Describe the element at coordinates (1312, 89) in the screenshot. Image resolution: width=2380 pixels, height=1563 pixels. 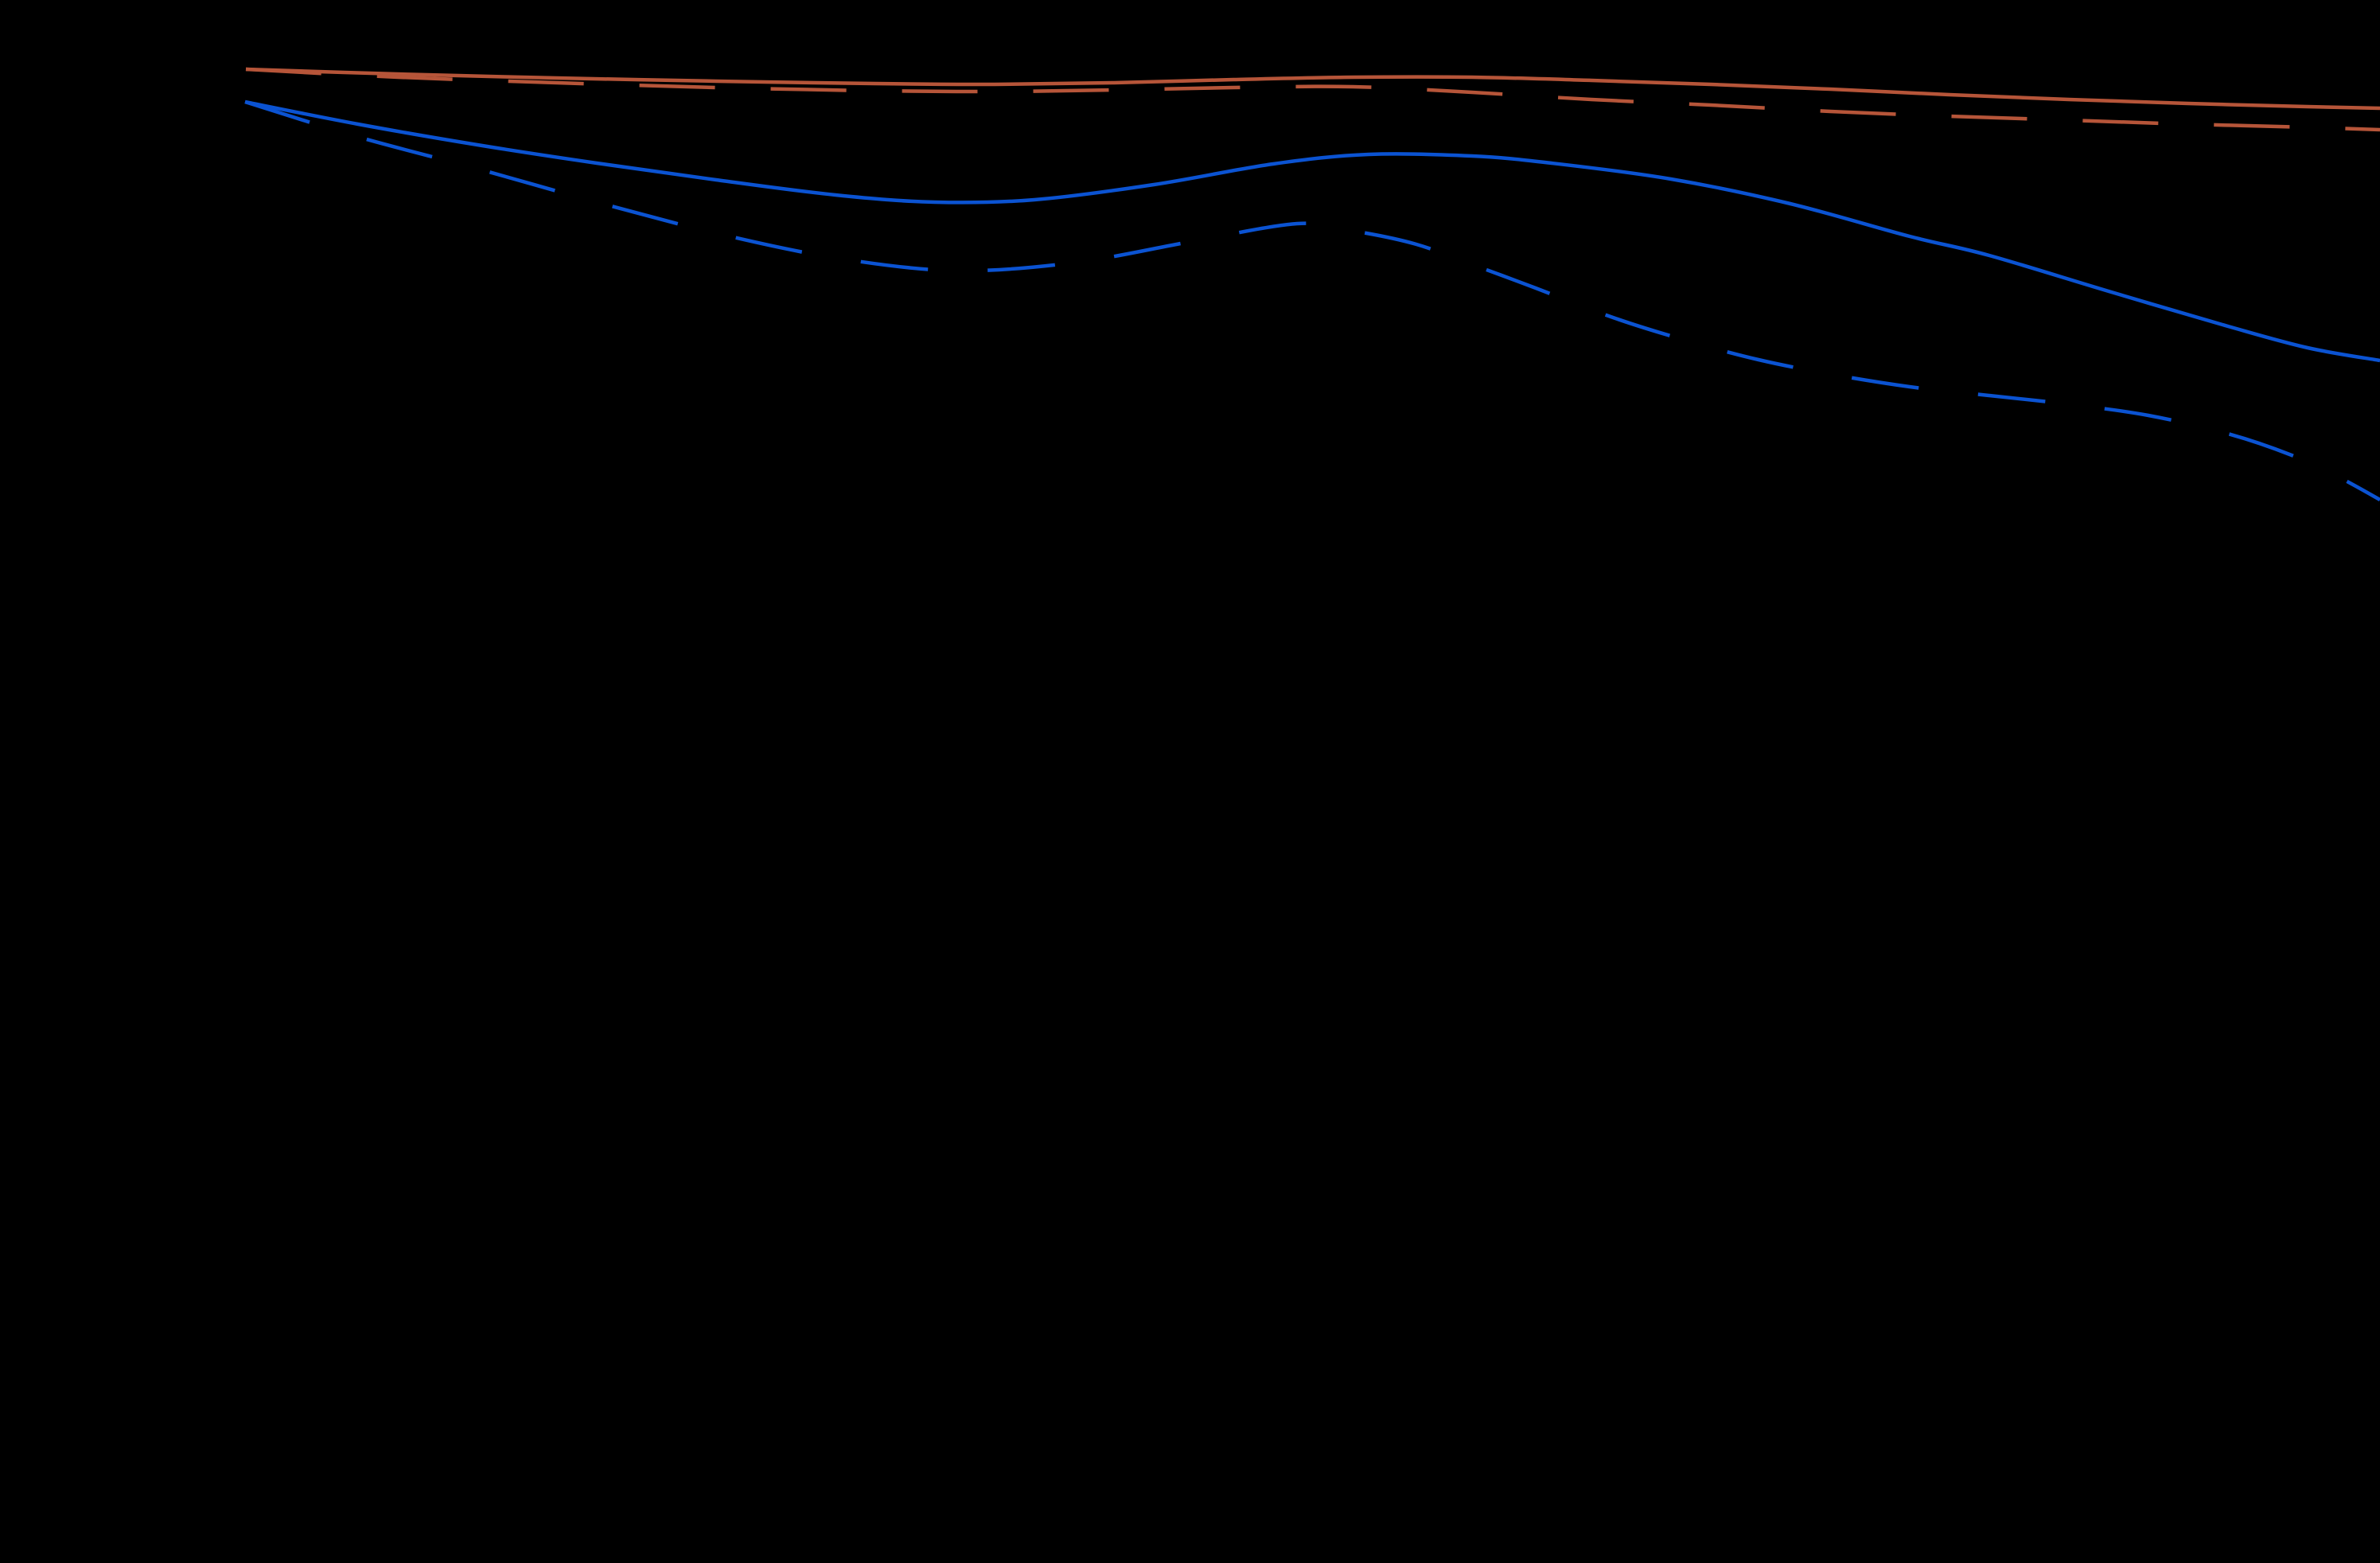
I see `series-orange-solid-line` at that location.